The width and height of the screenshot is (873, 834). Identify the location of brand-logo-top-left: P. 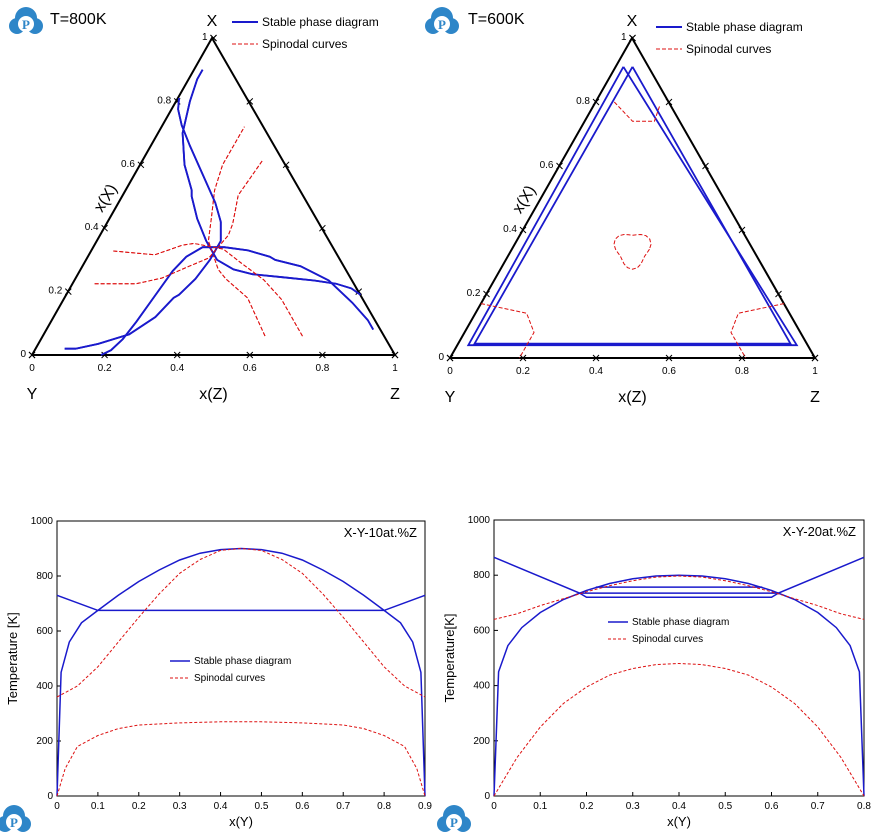
(26, 20).